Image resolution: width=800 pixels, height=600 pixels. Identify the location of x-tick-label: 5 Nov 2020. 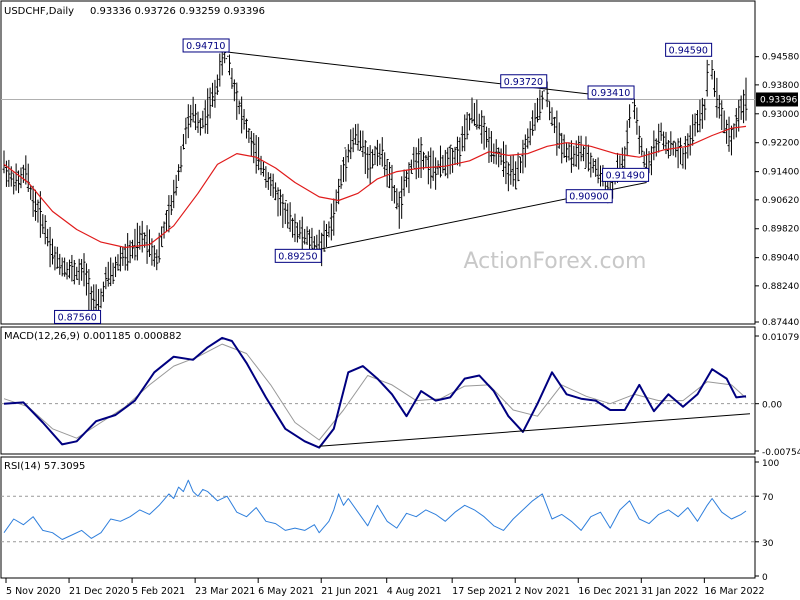
(33, 591).